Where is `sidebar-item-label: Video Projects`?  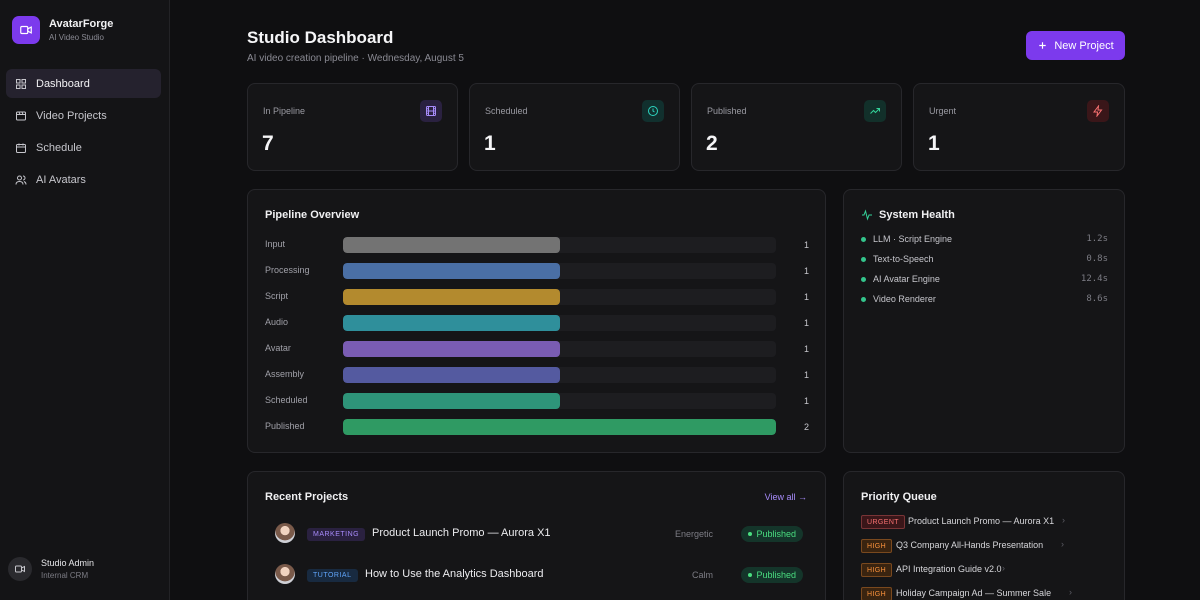 sidebar-item-label: Video Projects is located at coordinates (71, 115).